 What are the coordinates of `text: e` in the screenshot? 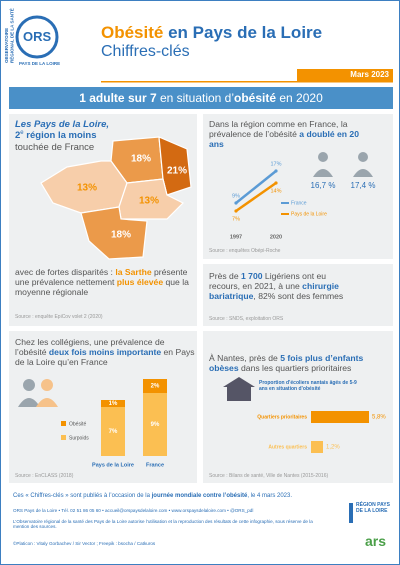 It's located at (22, 133).